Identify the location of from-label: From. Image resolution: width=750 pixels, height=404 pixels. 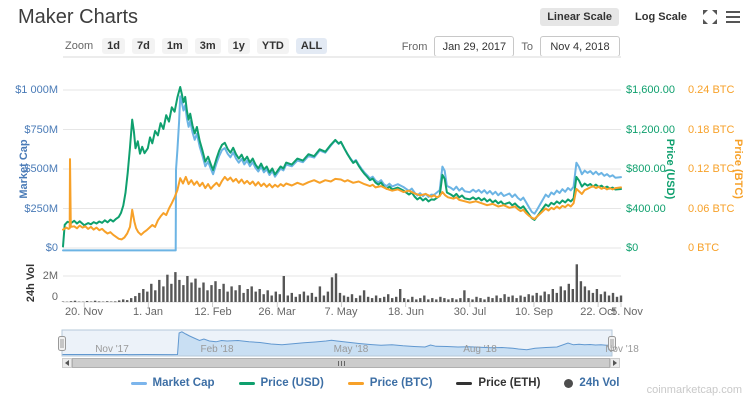
(414, 46).